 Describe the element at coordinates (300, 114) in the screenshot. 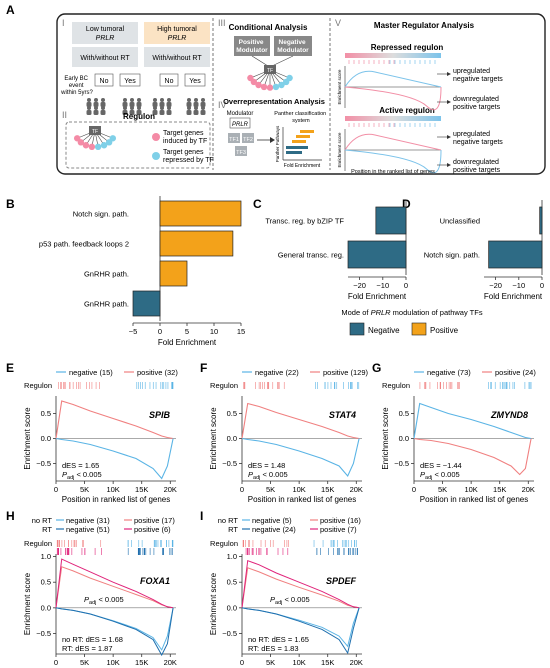

I see `panther-line: Panther classification` at that location.